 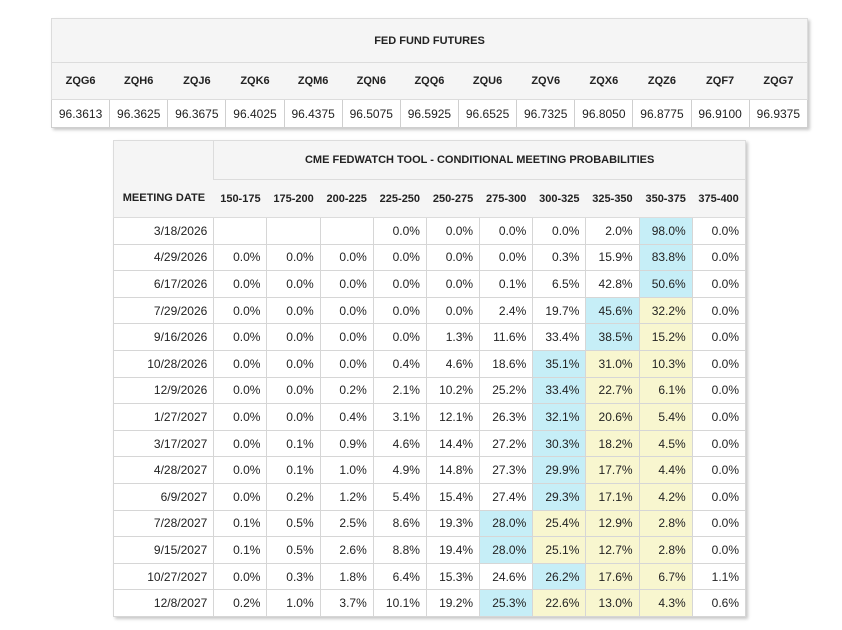 I want to click on probability-cell: 2.0%, so click(x=612, y=231).